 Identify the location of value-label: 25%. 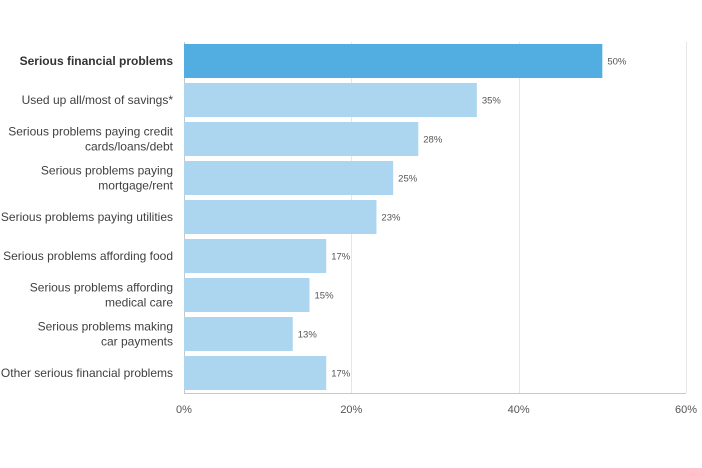
(408, 179).